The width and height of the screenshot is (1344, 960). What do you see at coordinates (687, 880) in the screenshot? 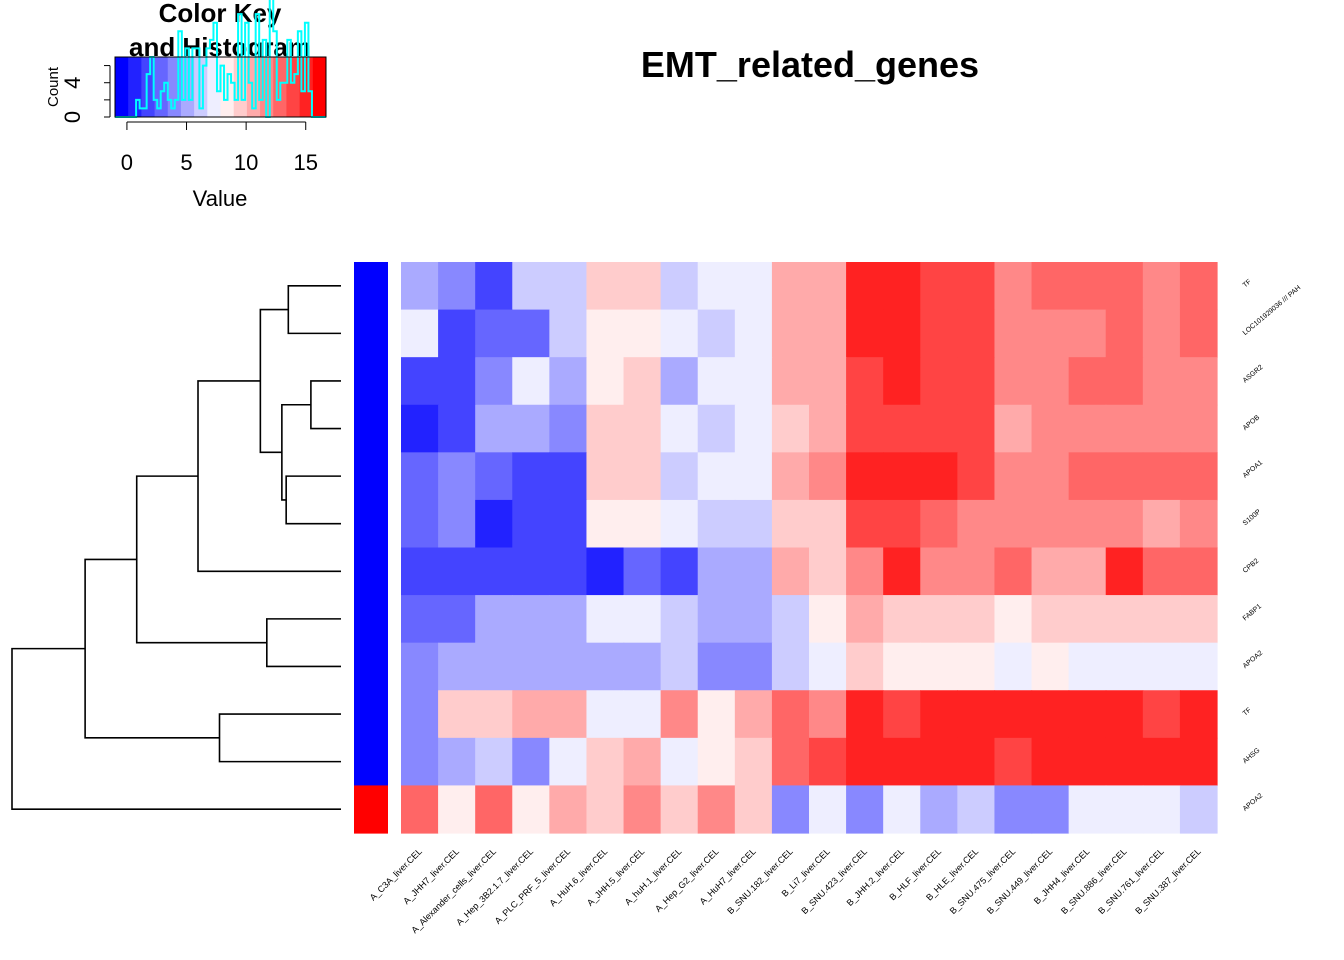
I see `column-label: A_Hep_G2_liver.CEL` at bounding box center [687, 880].